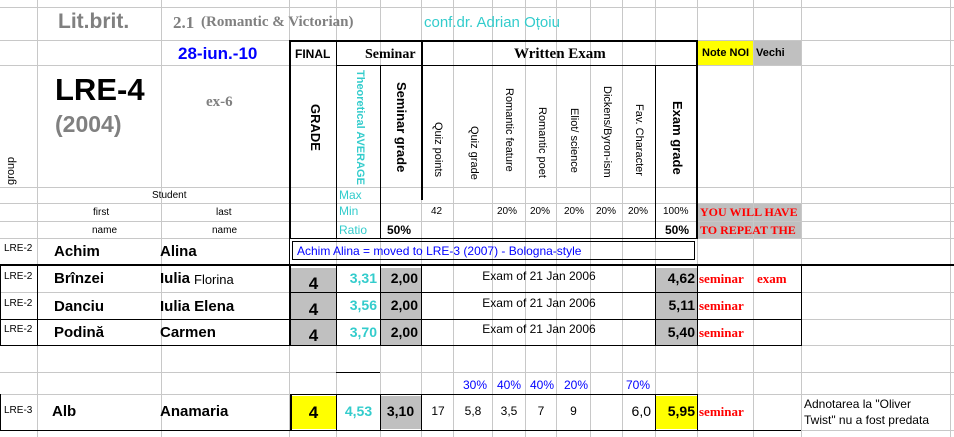  Describe the element at coordinates (540, 211) in the screenshot. I see `min-romantic-poet: 20%` at that location.